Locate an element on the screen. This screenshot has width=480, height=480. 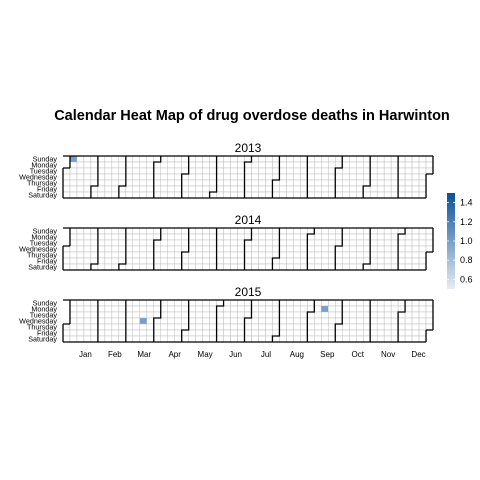
month-label: Jul is located at coordinates (266, 354).